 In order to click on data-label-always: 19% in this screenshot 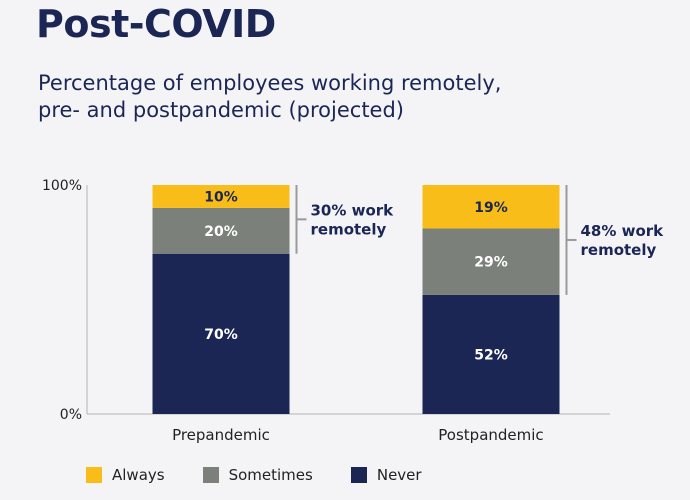, I will do `click(491, 208)`.